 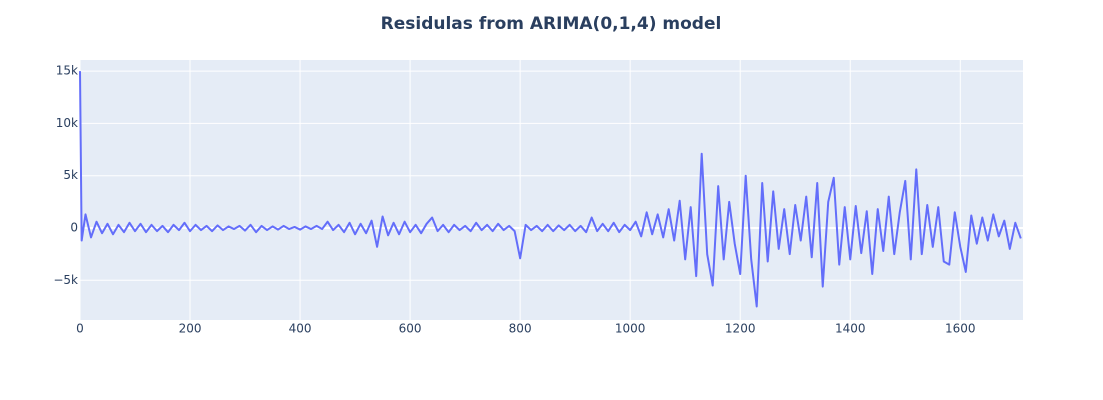 I want to click on x-tick-label: 200, so click(x=190, y=329).